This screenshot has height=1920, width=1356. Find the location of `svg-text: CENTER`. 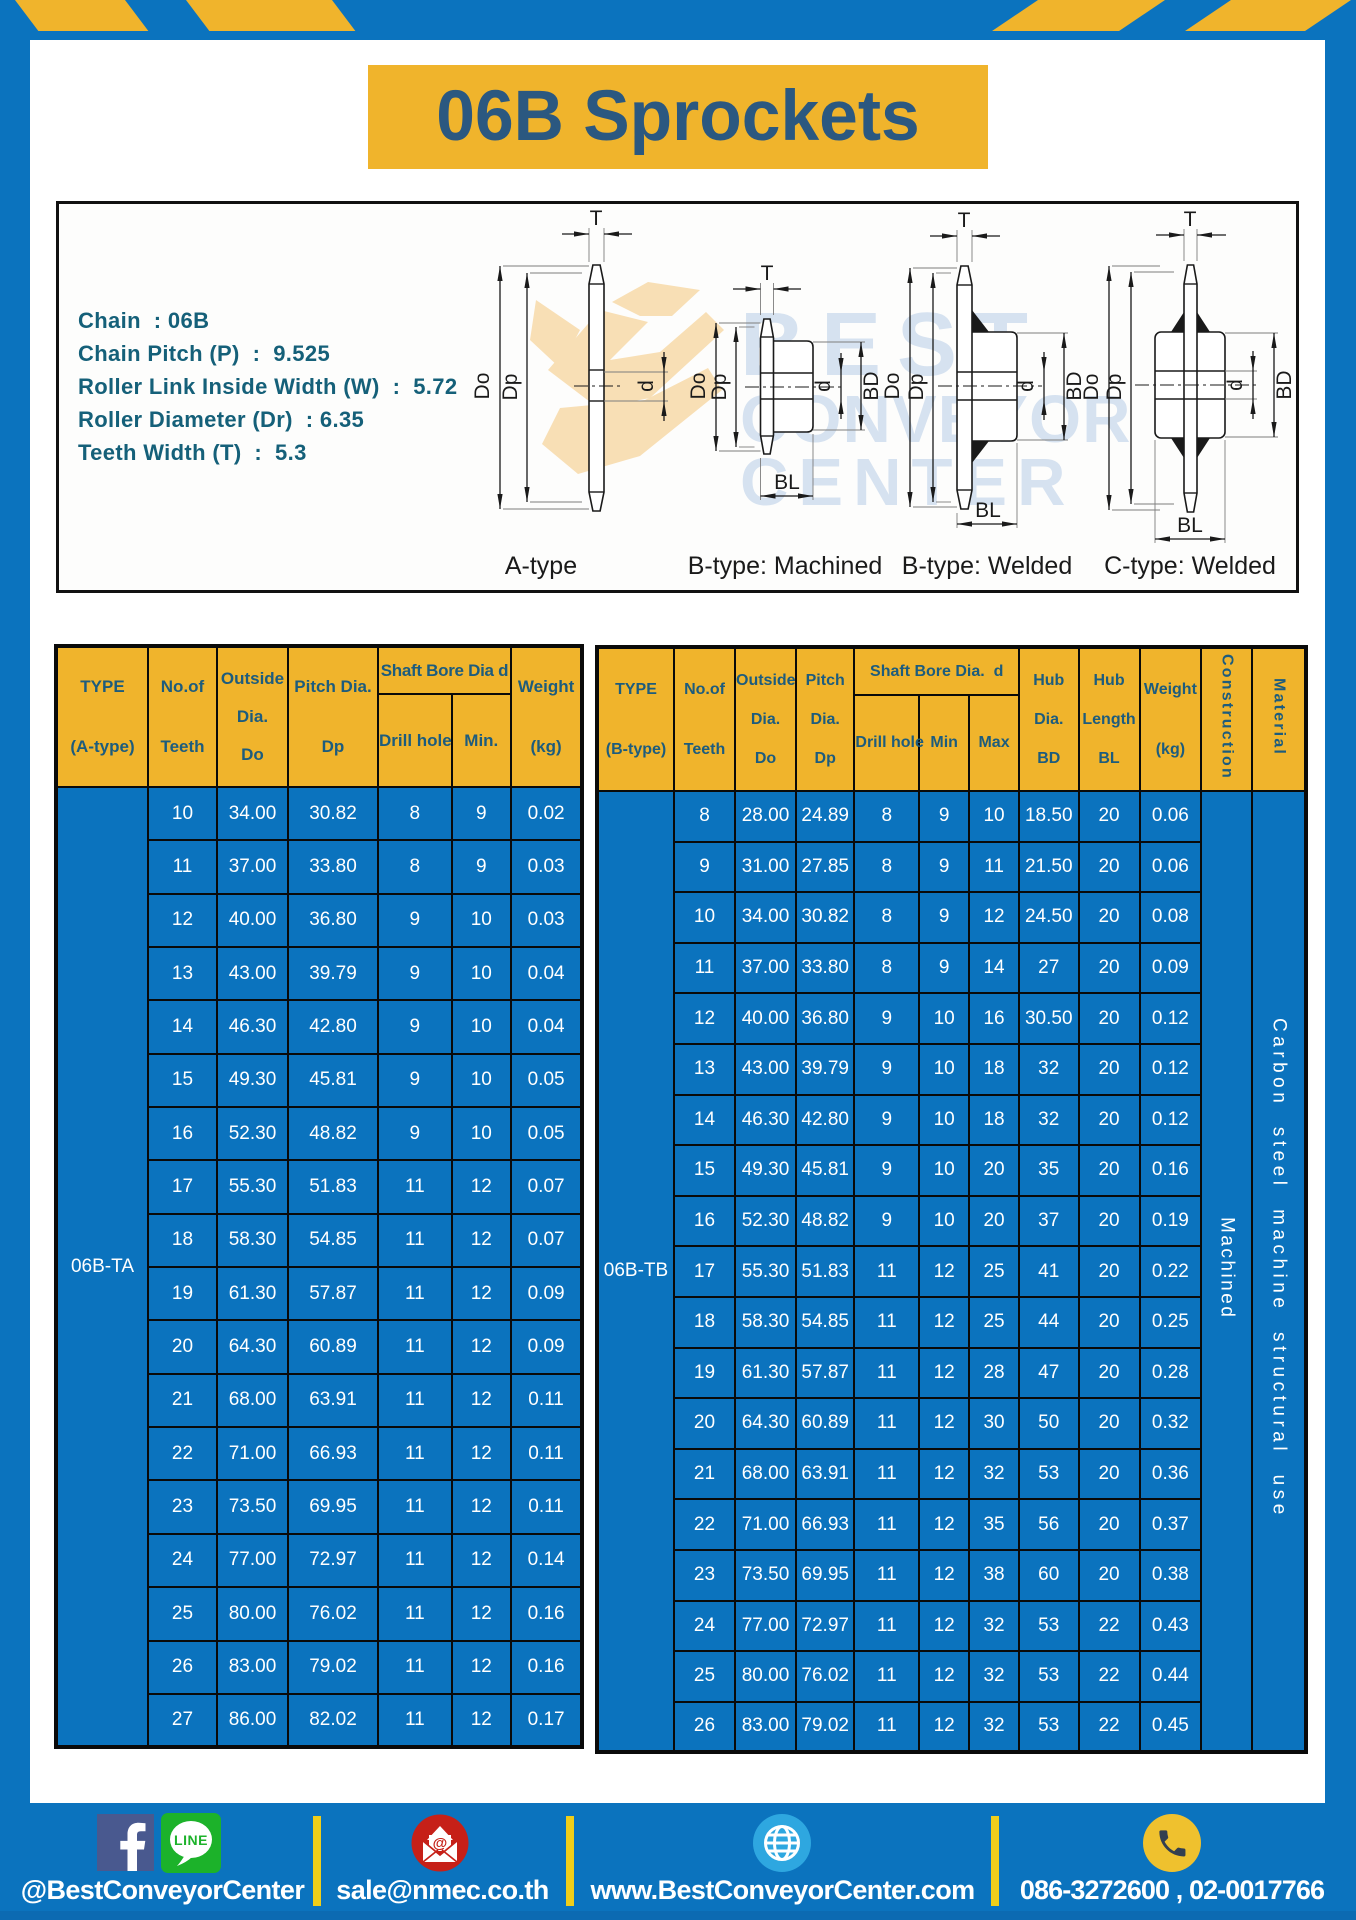

svg-text: CENTER is located at coordinates (907, 482).